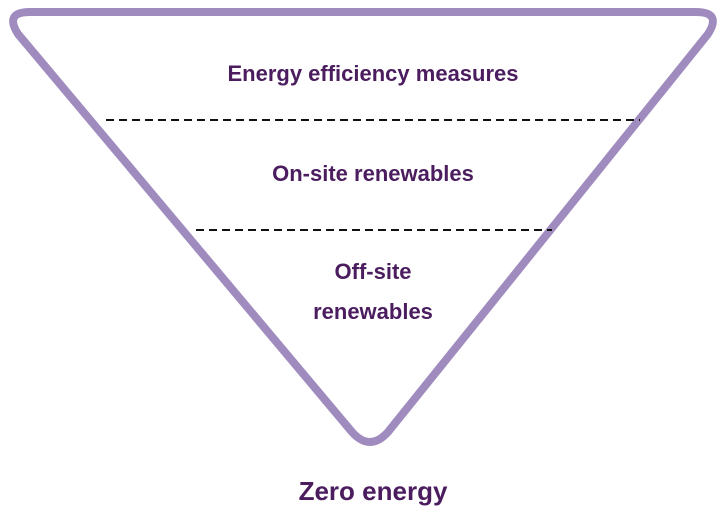  What do you see at coordinates (372, 73) in the screenshot?
I see `level-label: Energy efficiency measures` at bounding box center [372, 73].